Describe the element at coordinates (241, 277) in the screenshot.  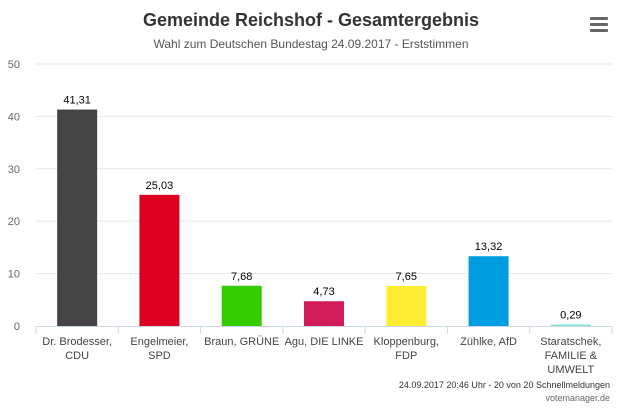
I see `data-label: 7,68` at that location.